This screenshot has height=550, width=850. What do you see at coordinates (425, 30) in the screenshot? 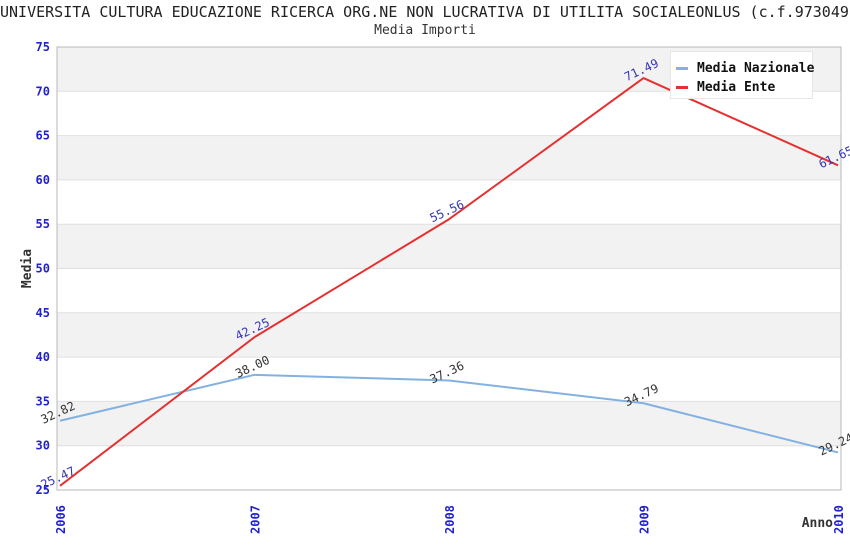
I see `chart-subtitle: Media Importi` at bounding box center [425, 30].